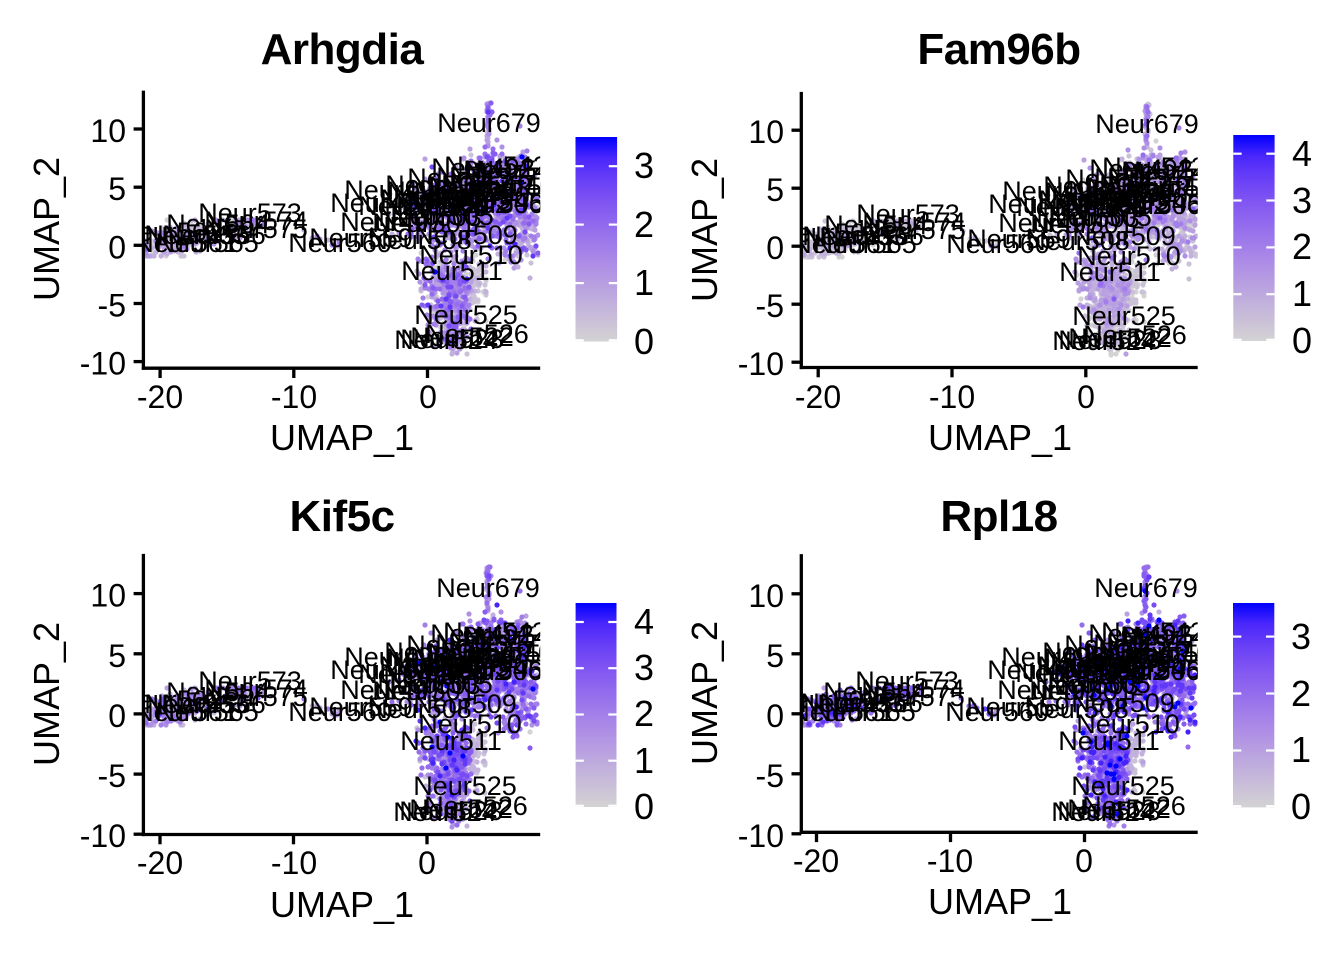  I want to click on svg-text: Neur499, so click(382, 203).